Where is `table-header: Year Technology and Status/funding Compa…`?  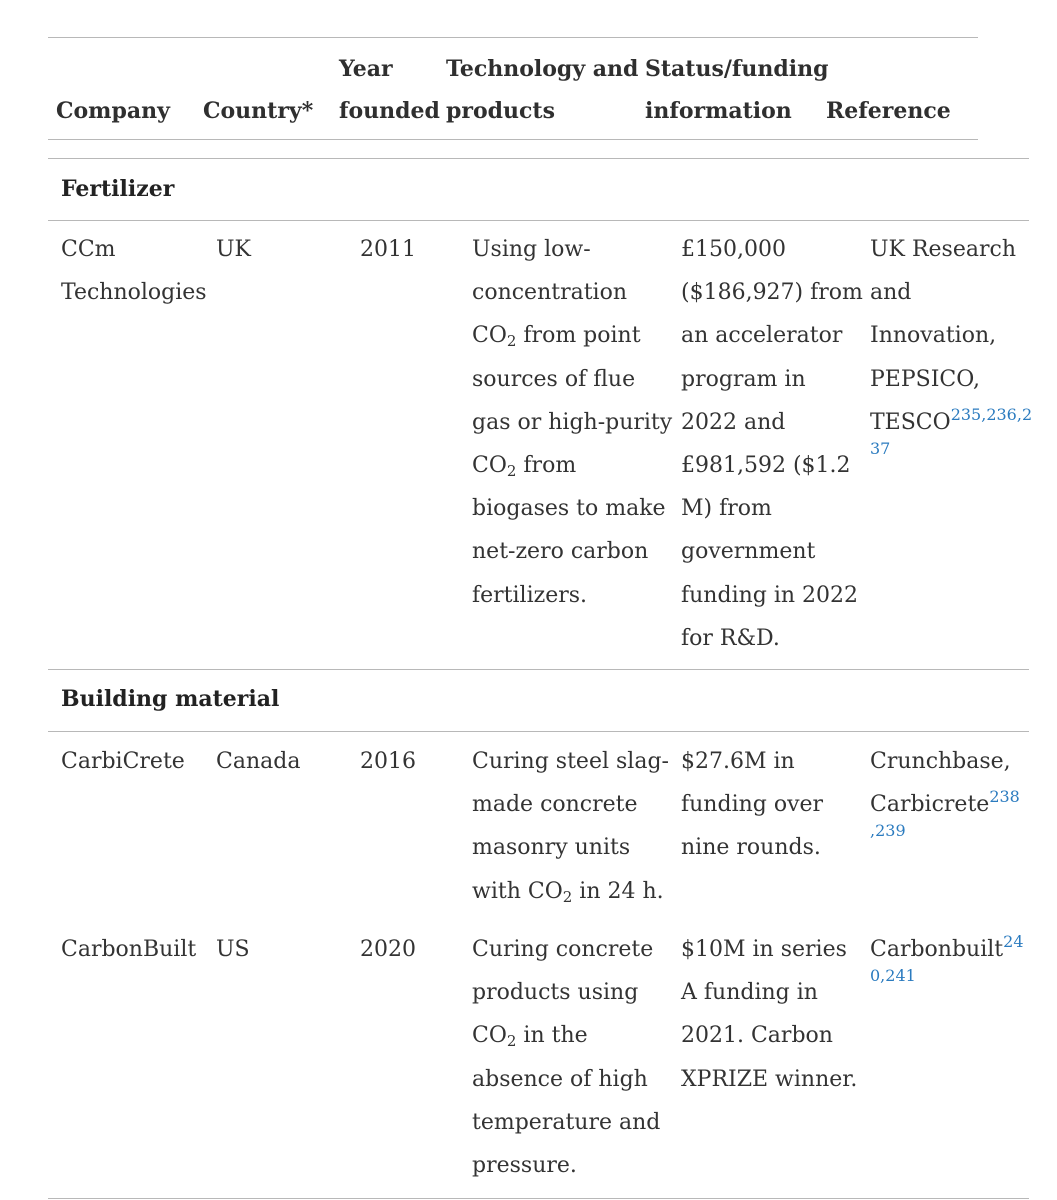 table-header: Year Technology and Status/funding Compa… is located at coordinates (513, 88).